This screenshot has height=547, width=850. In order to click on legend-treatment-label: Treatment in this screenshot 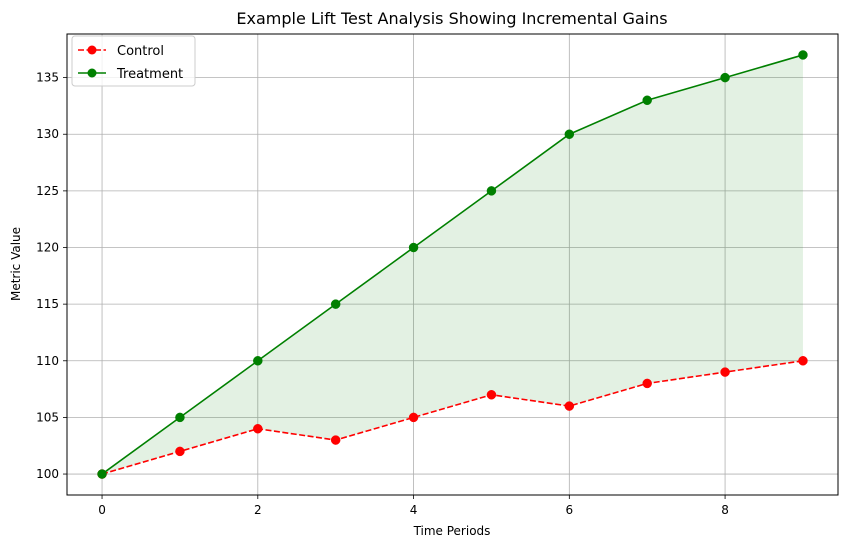, I will do `click(149, 74)`.